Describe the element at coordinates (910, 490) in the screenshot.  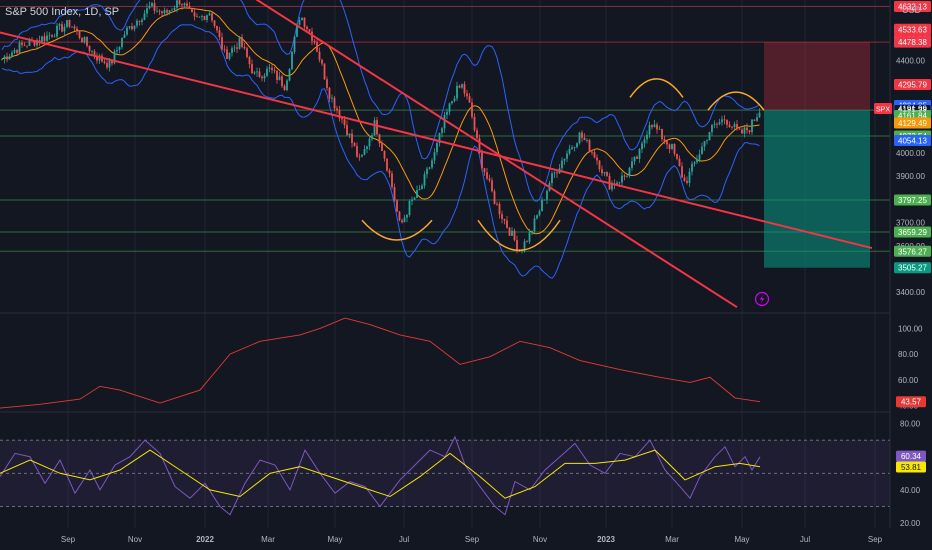
I see `y-tick-label: 40.00` at that location.